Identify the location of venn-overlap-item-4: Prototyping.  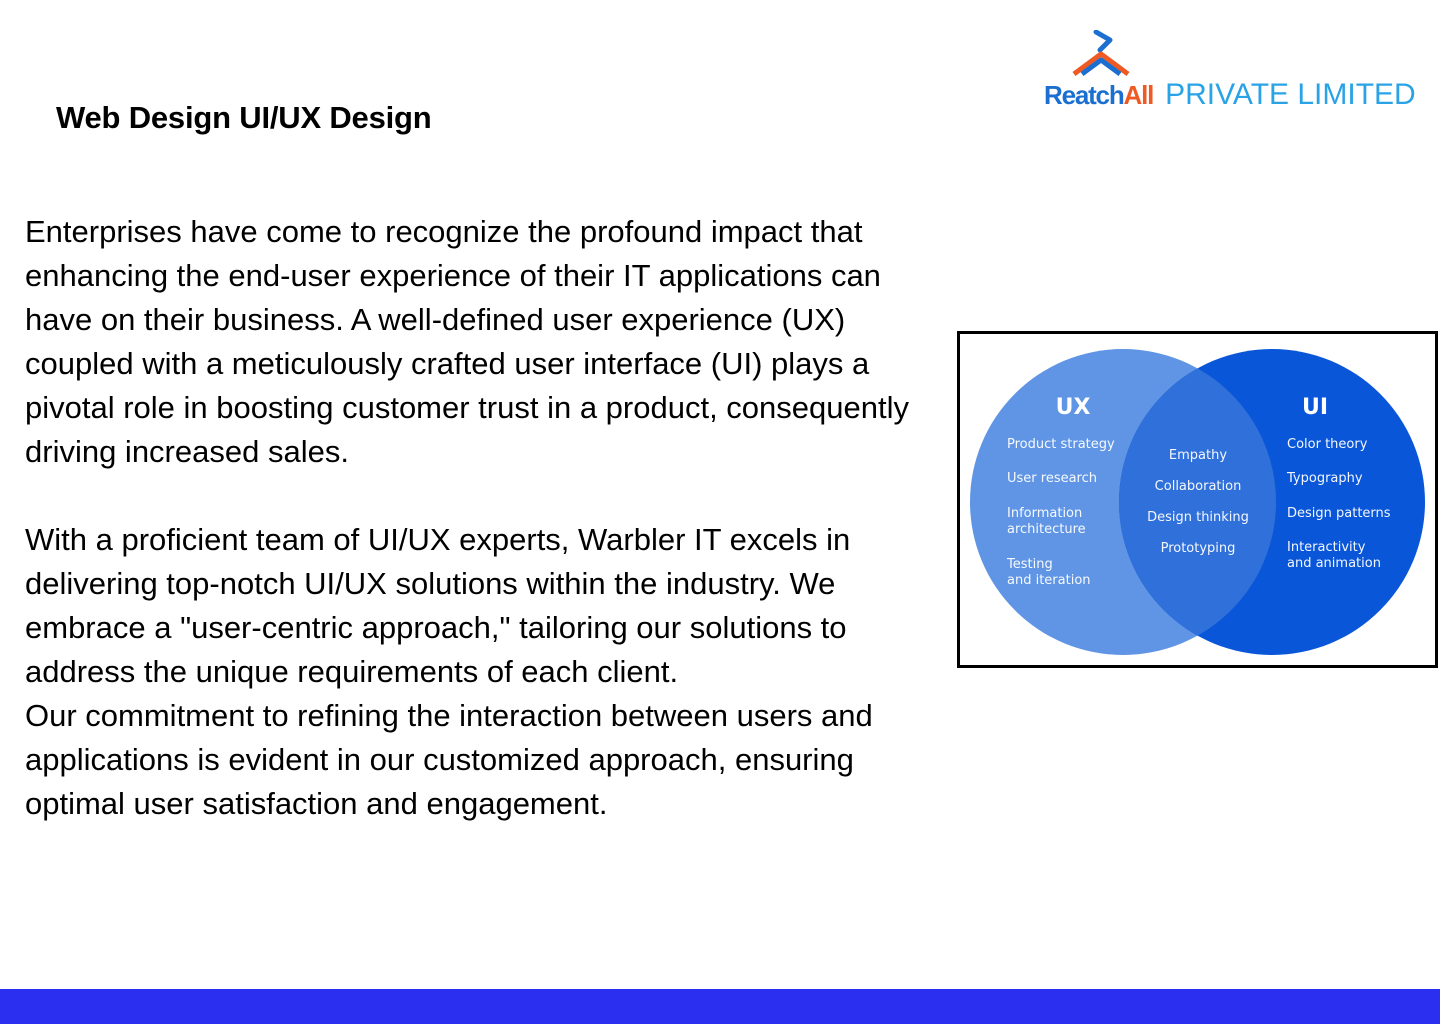
(1198, 548).